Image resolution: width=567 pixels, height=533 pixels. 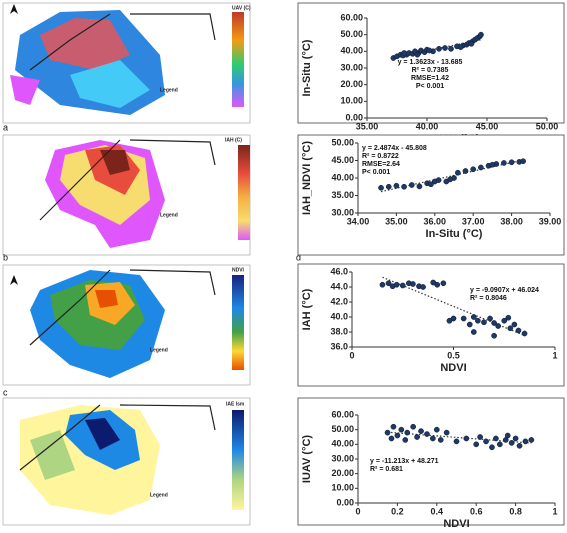 What do you see at coordinates (235, 404) in the screenshot?
I see `legend-title: IAE lsm` at bounding box center [235, 404].